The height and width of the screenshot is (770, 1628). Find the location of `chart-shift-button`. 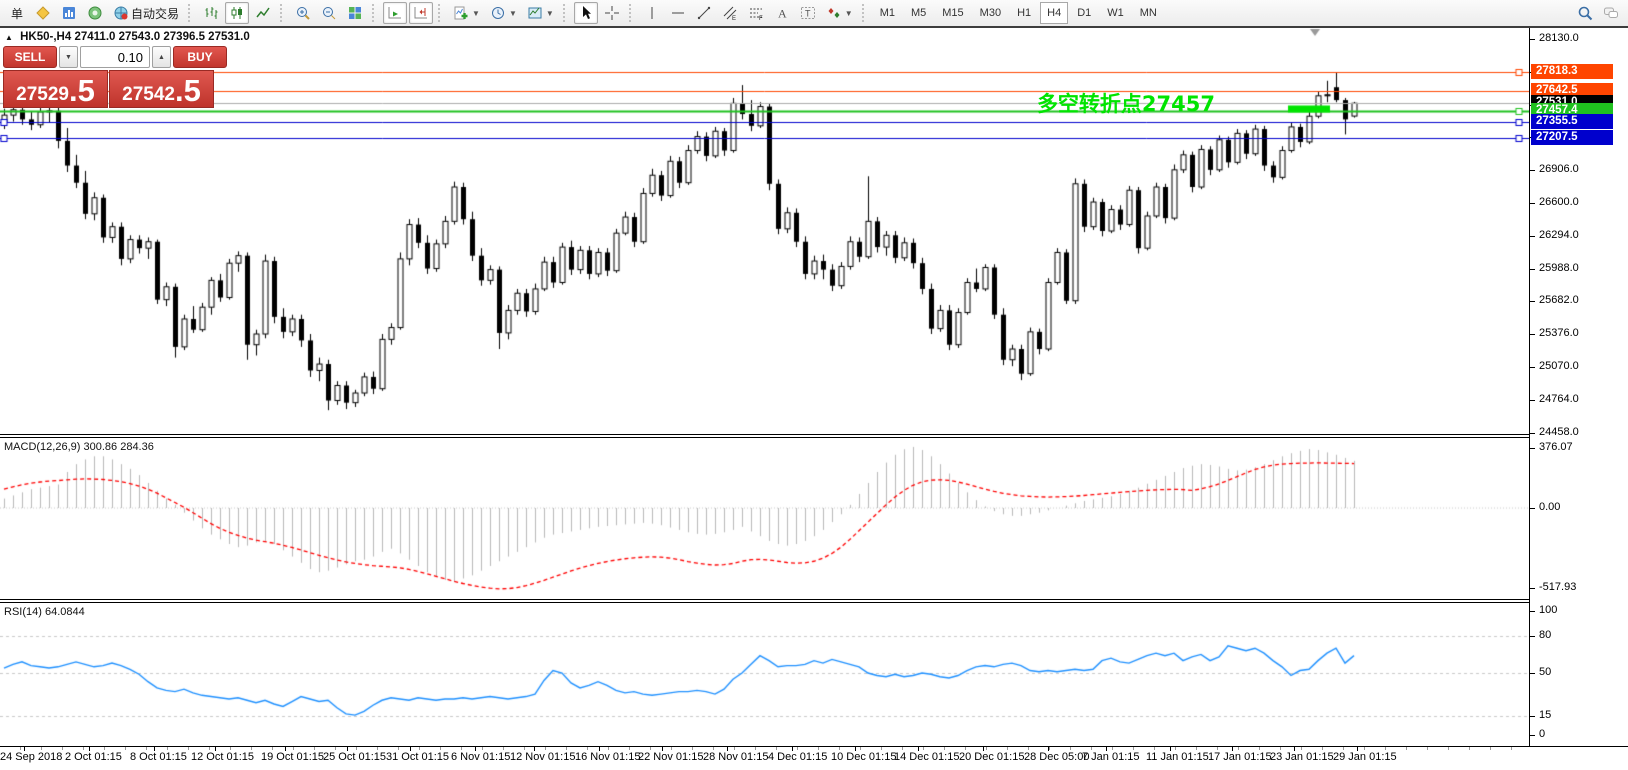

chart-shift-button is located at coordinates (421, 13).